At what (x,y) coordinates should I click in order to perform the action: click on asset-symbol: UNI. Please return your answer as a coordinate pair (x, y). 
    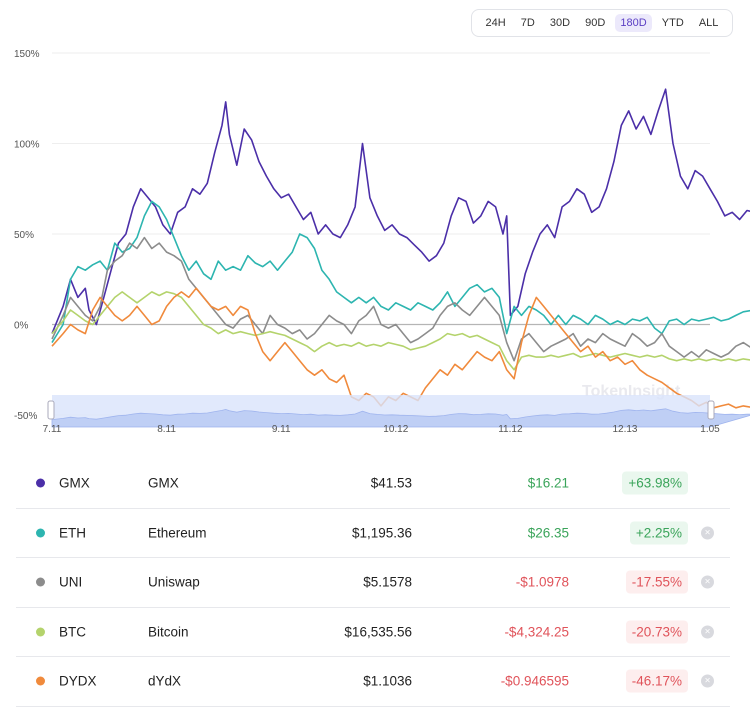
    Looking at the image, I should click on (71, 582).